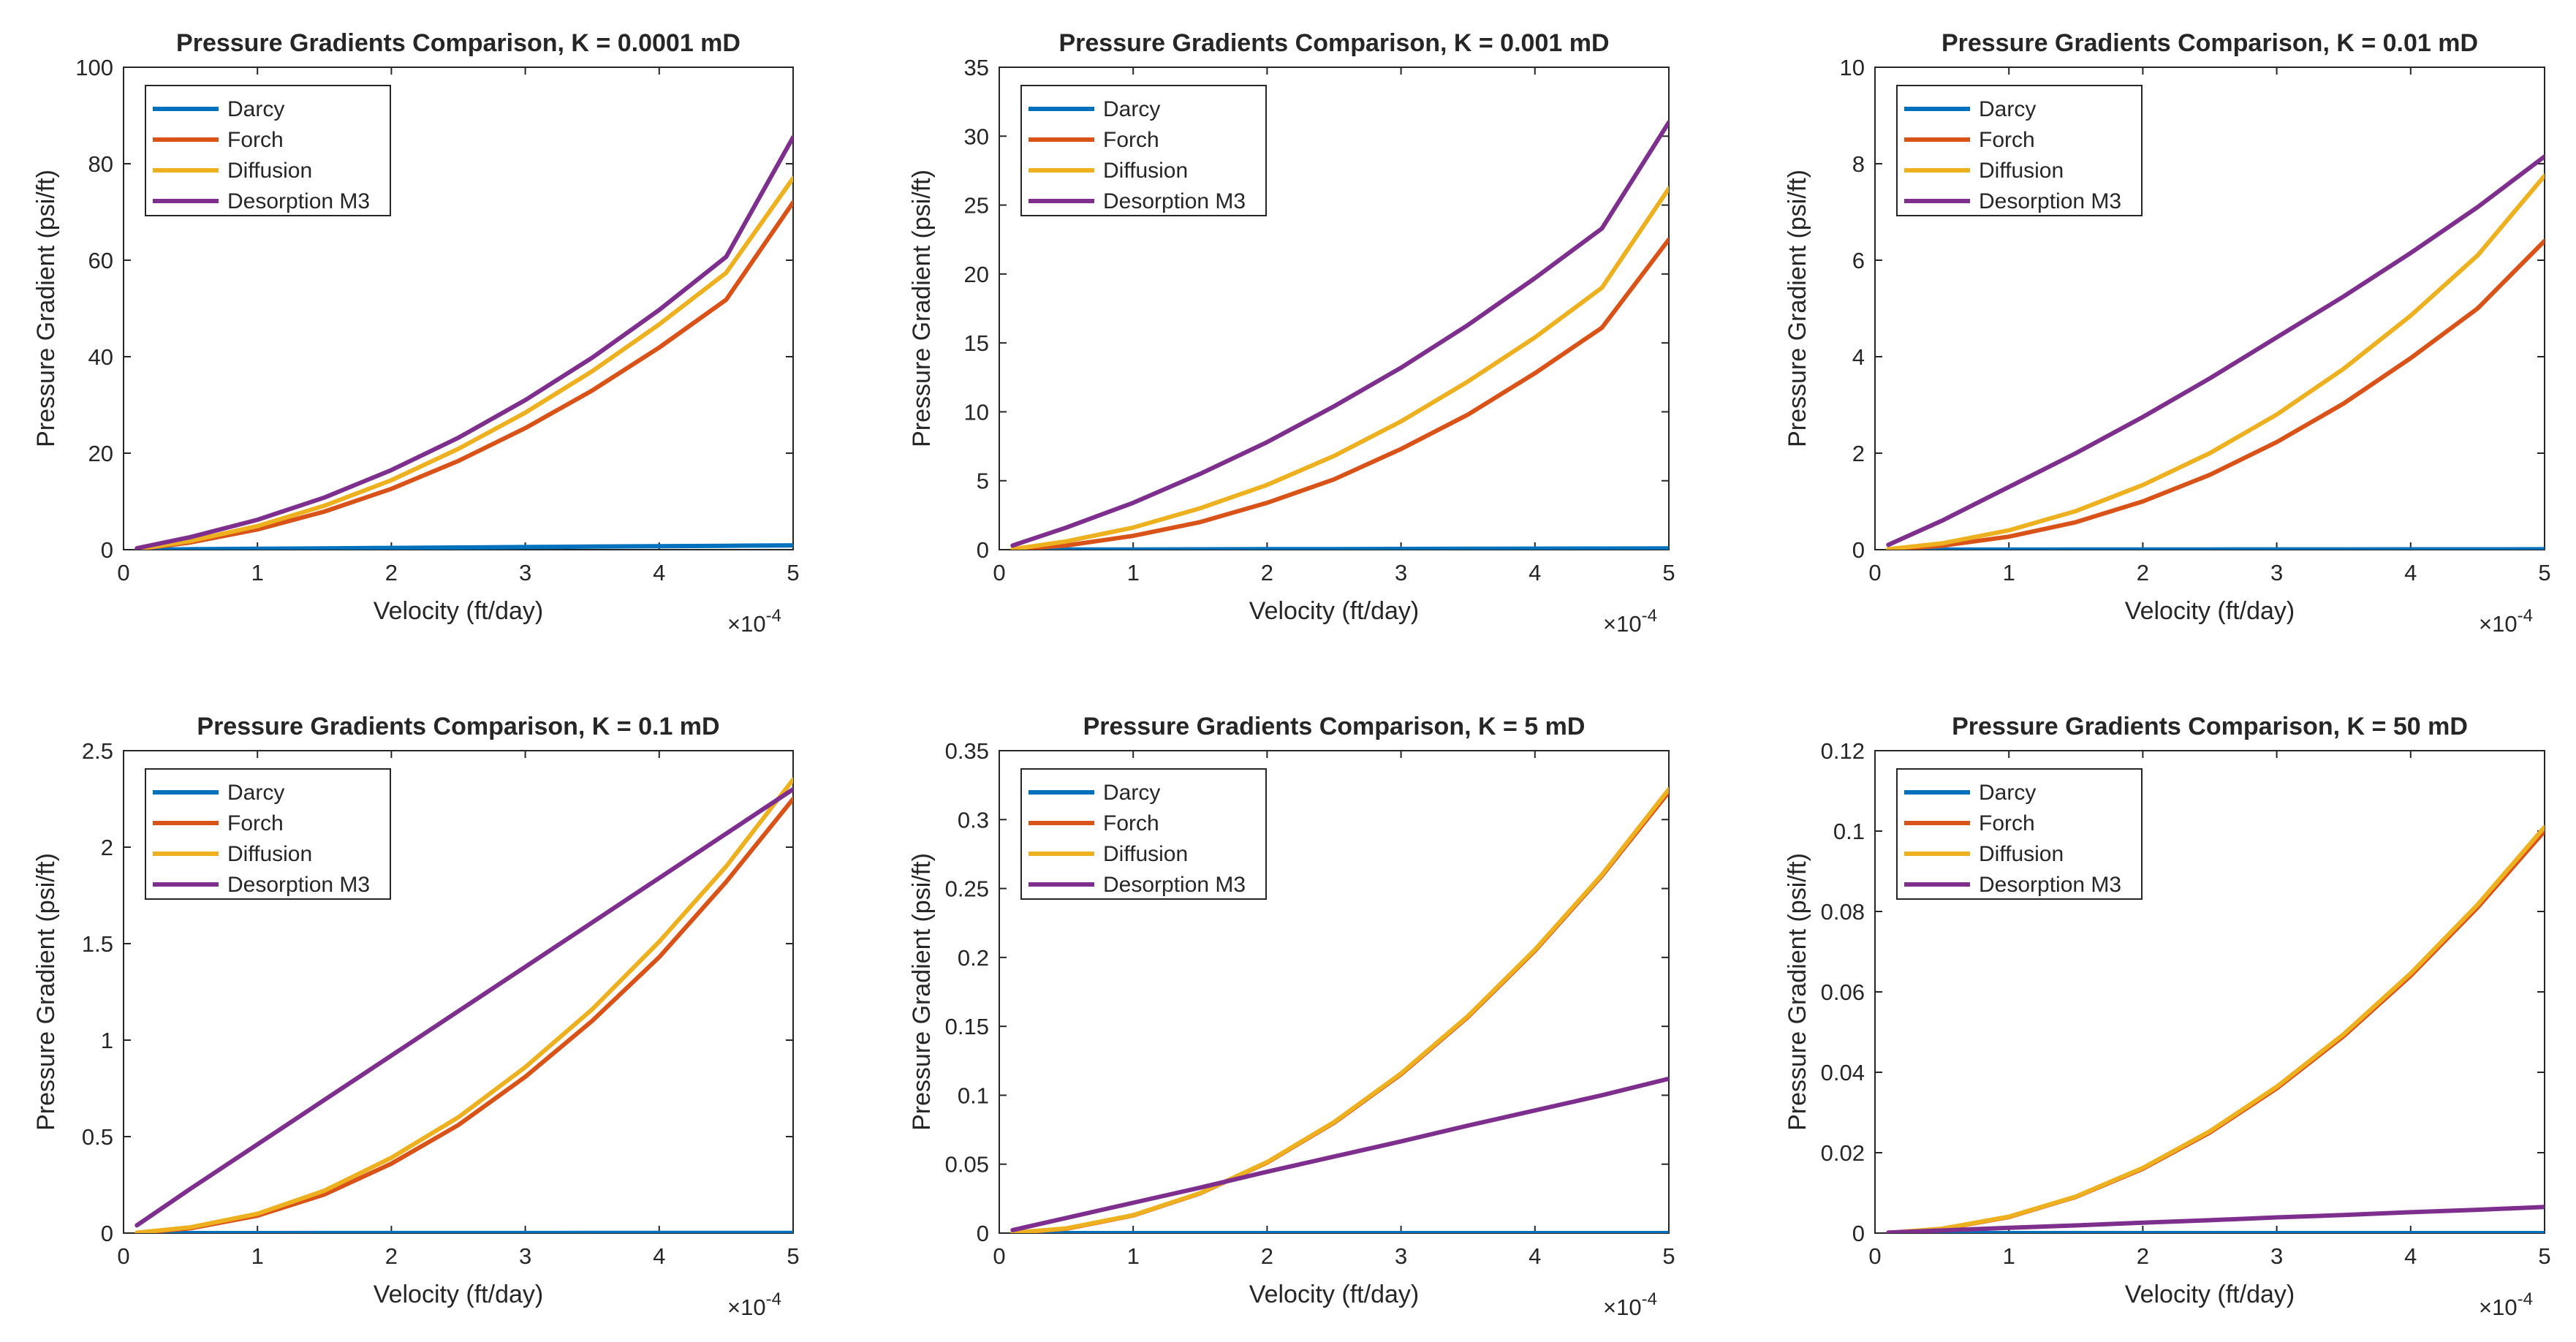  What do you see at coordinates (100, 260) in the screenshot?
I see `y-tick-label: 60` at bounding box center [100, 260].